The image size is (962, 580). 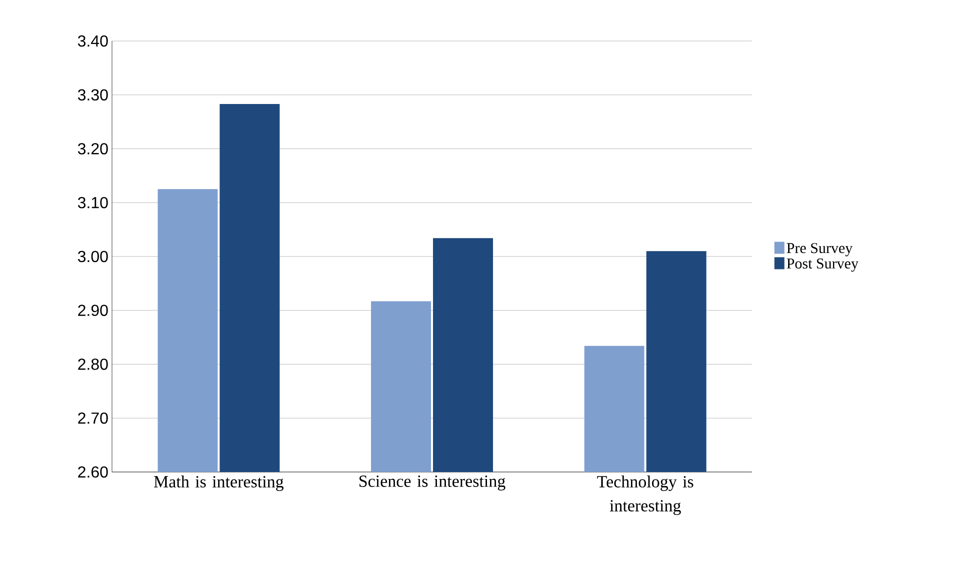 What do you see at coordinates (819, 249) in the screenshot?
I see `legend-label: Pre Survey` at bounding box center [819, 249].